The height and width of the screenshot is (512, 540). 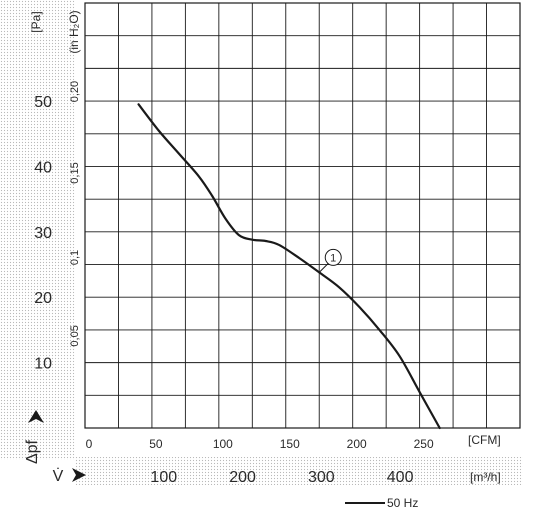 I want to click on inh2o-tick-label: 0,05, so click(x=75, y=335).